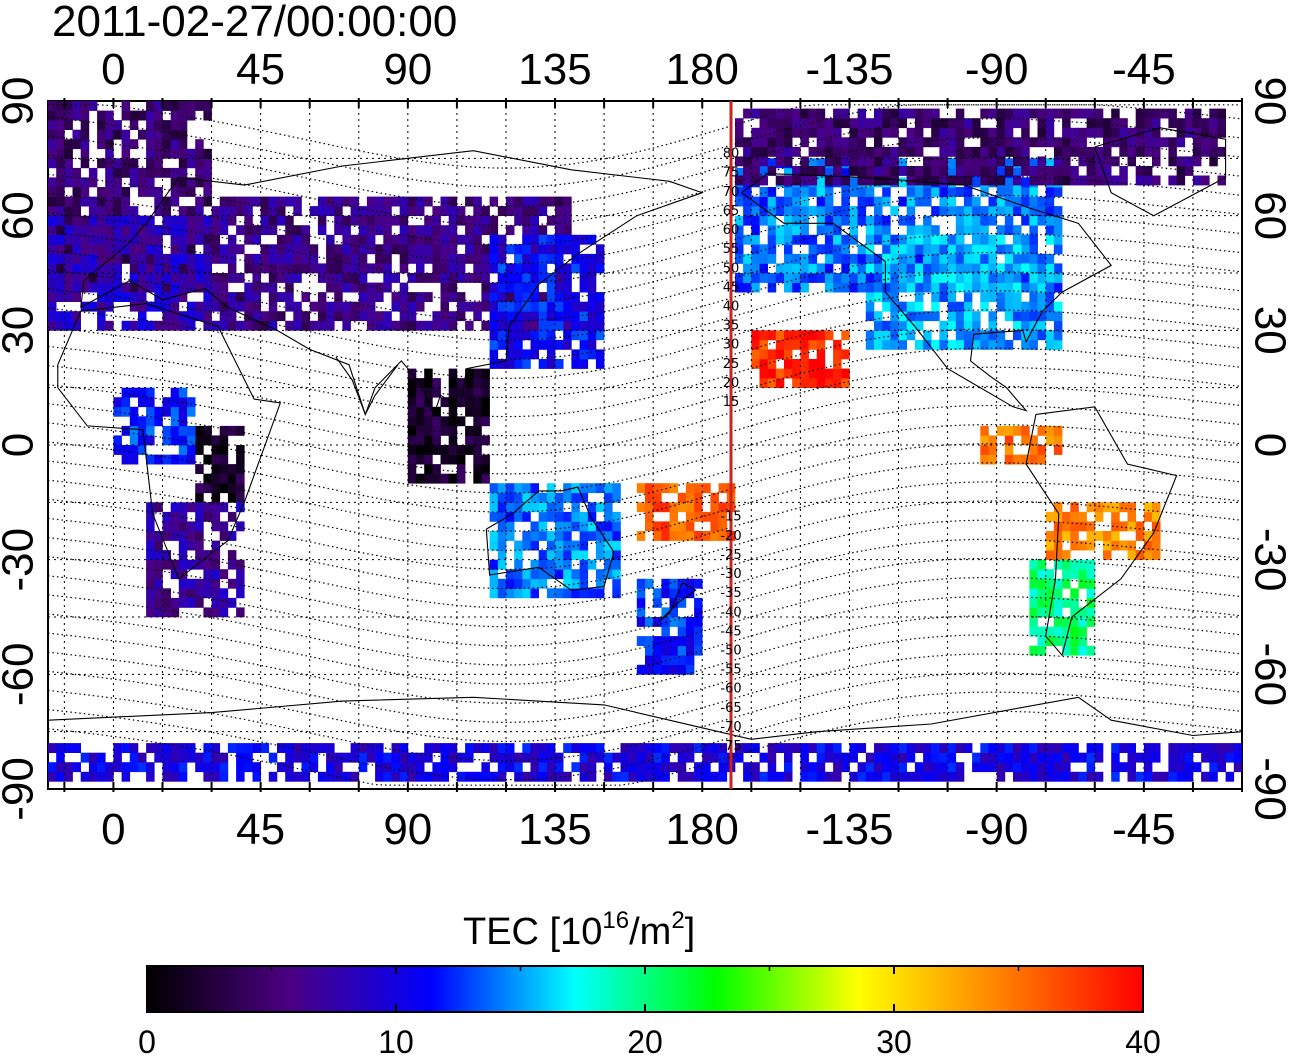  I want to click on colorbar-title-unit-exponent: 2, so click(677, 920).